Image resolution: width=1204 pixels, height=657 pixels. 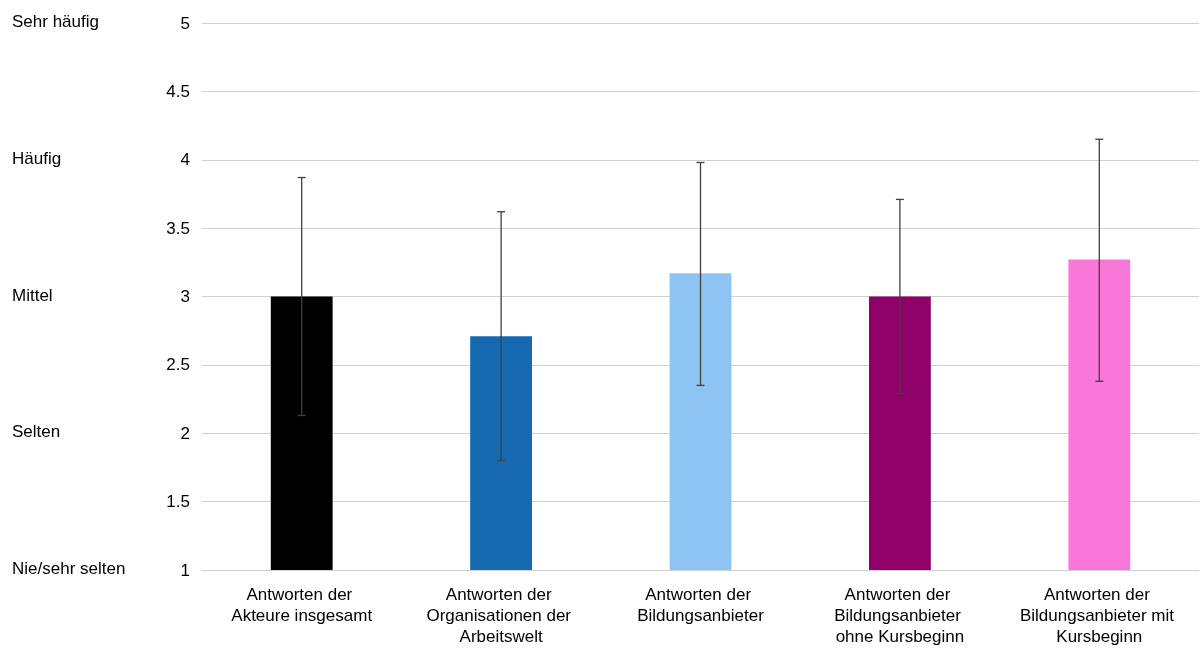 What do you see at coordinates (185, 433) in the screenshot?
I see `y-tick-label: 2` at bounding box center [185, 433].